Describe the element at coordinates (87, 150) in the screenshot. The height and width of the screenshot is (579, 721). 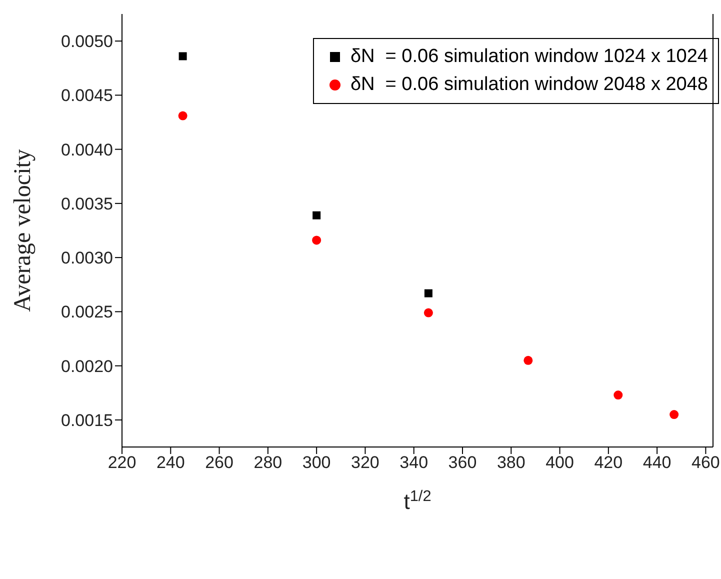
I see `y-tick-label: 0.0040` at that location.